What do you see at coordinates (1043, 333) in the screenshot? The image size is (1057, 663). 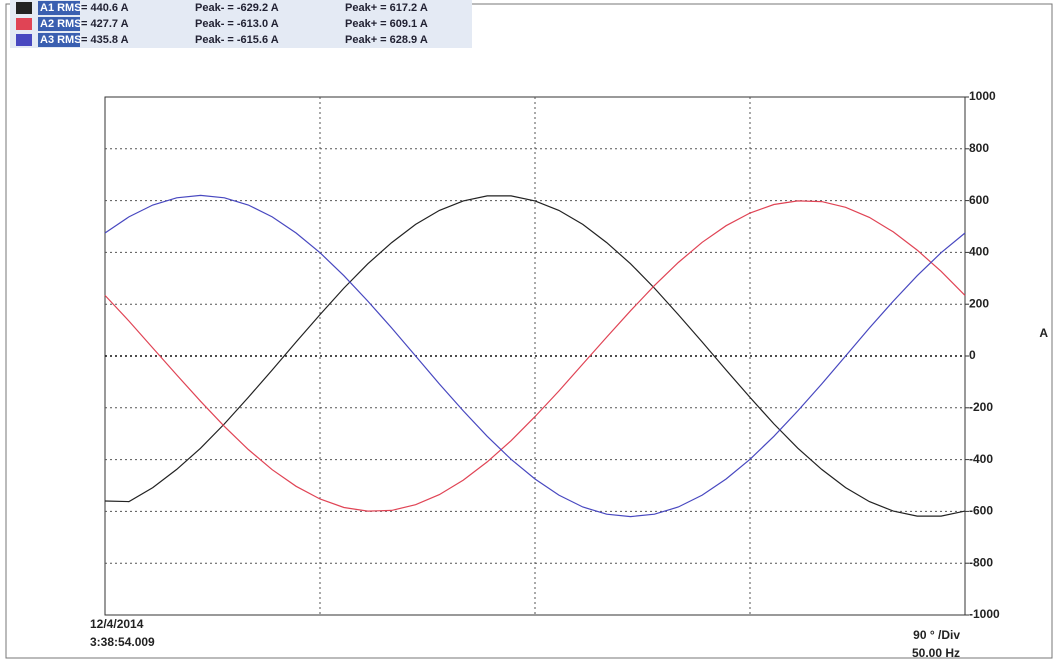 I see `y-axis-label: A` at bounding box center [1043, 333].